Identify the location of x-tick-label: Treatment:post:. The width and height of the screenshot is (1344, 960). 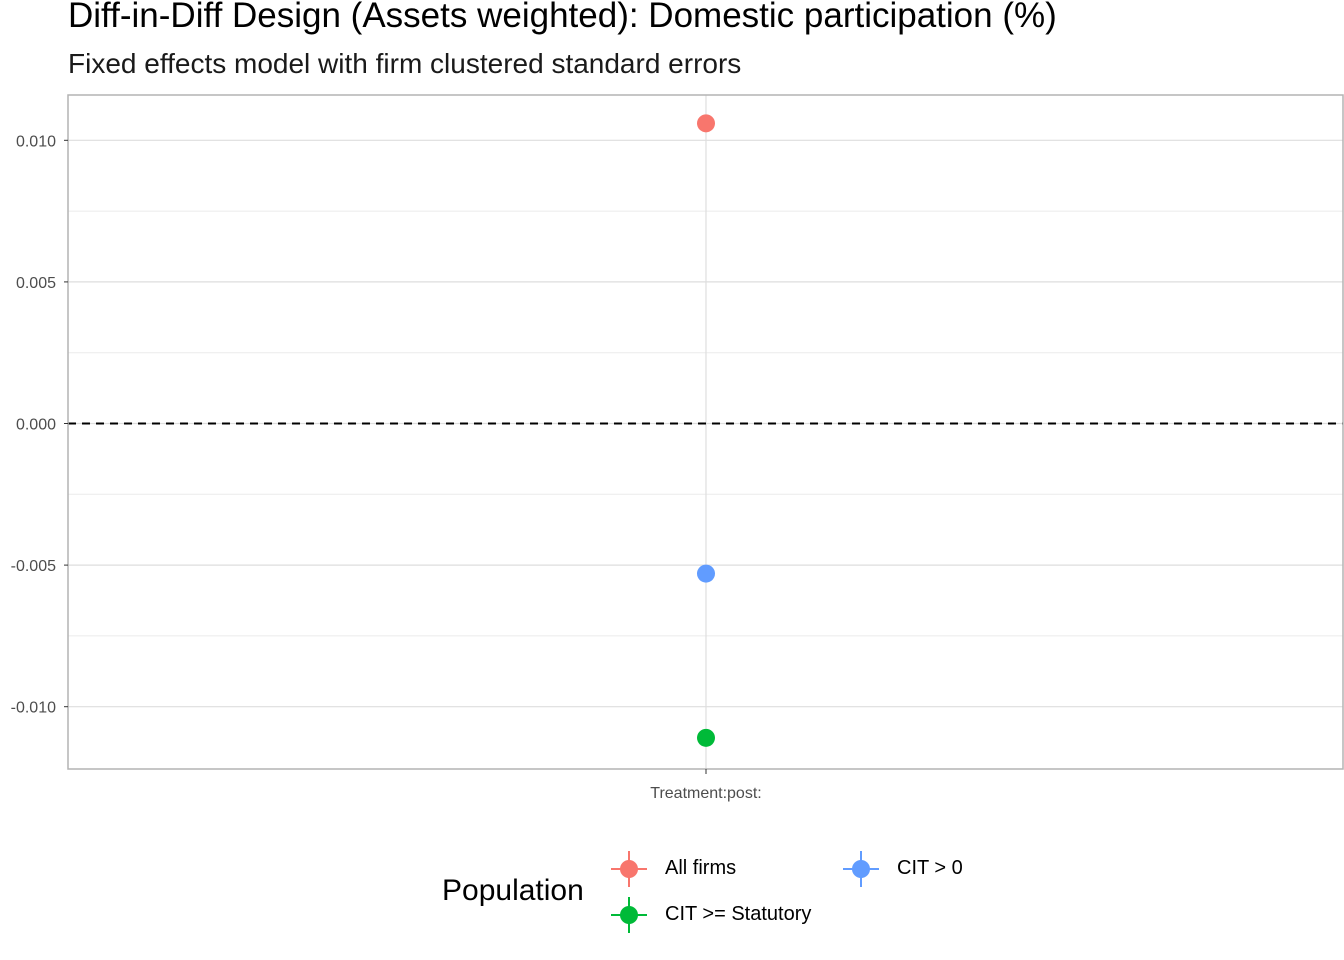
(705, 793).